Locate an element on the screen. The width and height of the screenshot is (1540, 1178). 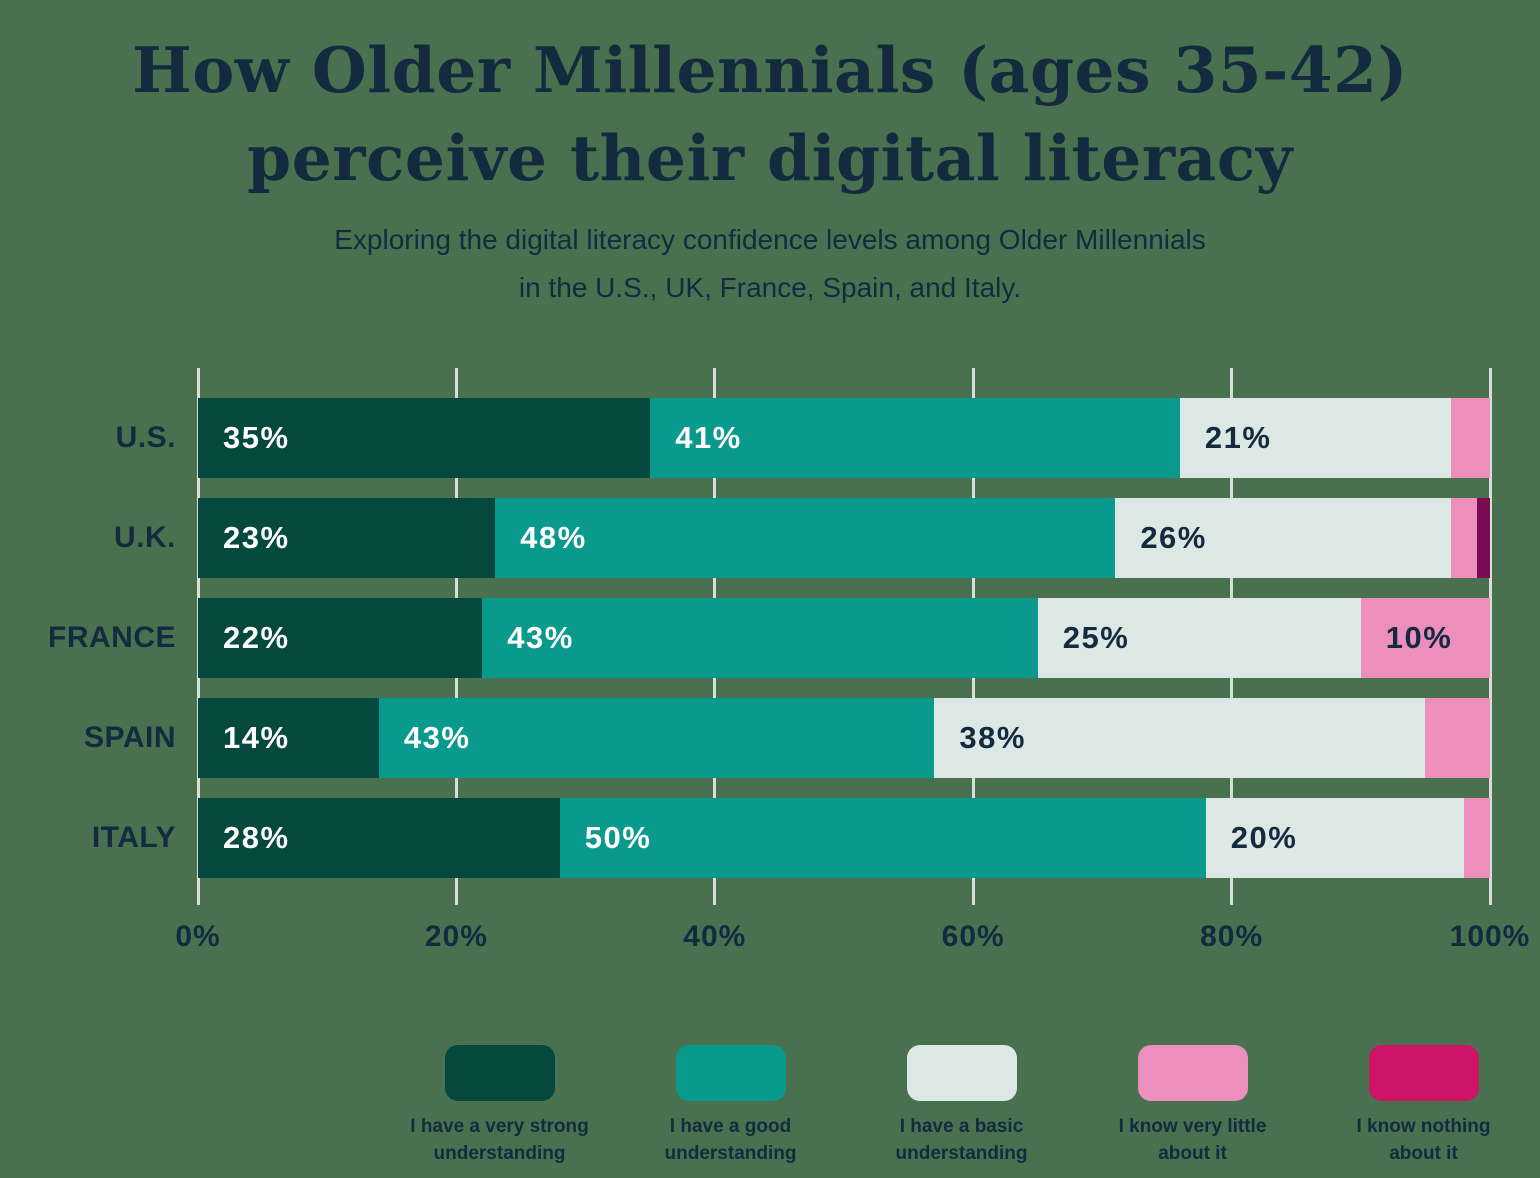
bar-segment-spain-series4 is located at coordinates (1457, 738).